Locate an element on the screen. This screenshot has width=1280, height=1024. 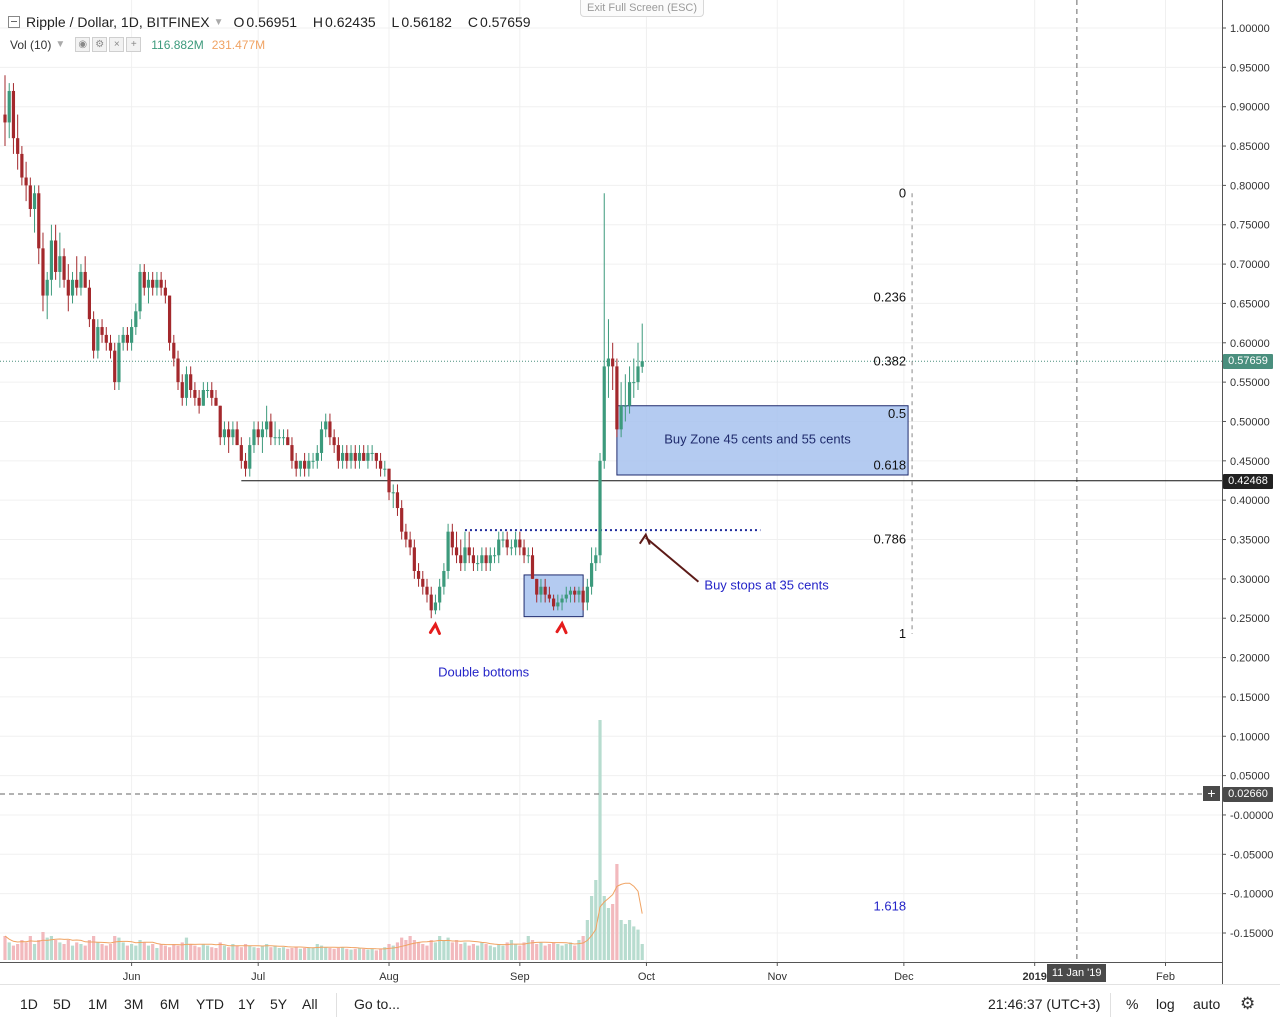
percent-toggle: % is located at coordinates (1132, 1004).